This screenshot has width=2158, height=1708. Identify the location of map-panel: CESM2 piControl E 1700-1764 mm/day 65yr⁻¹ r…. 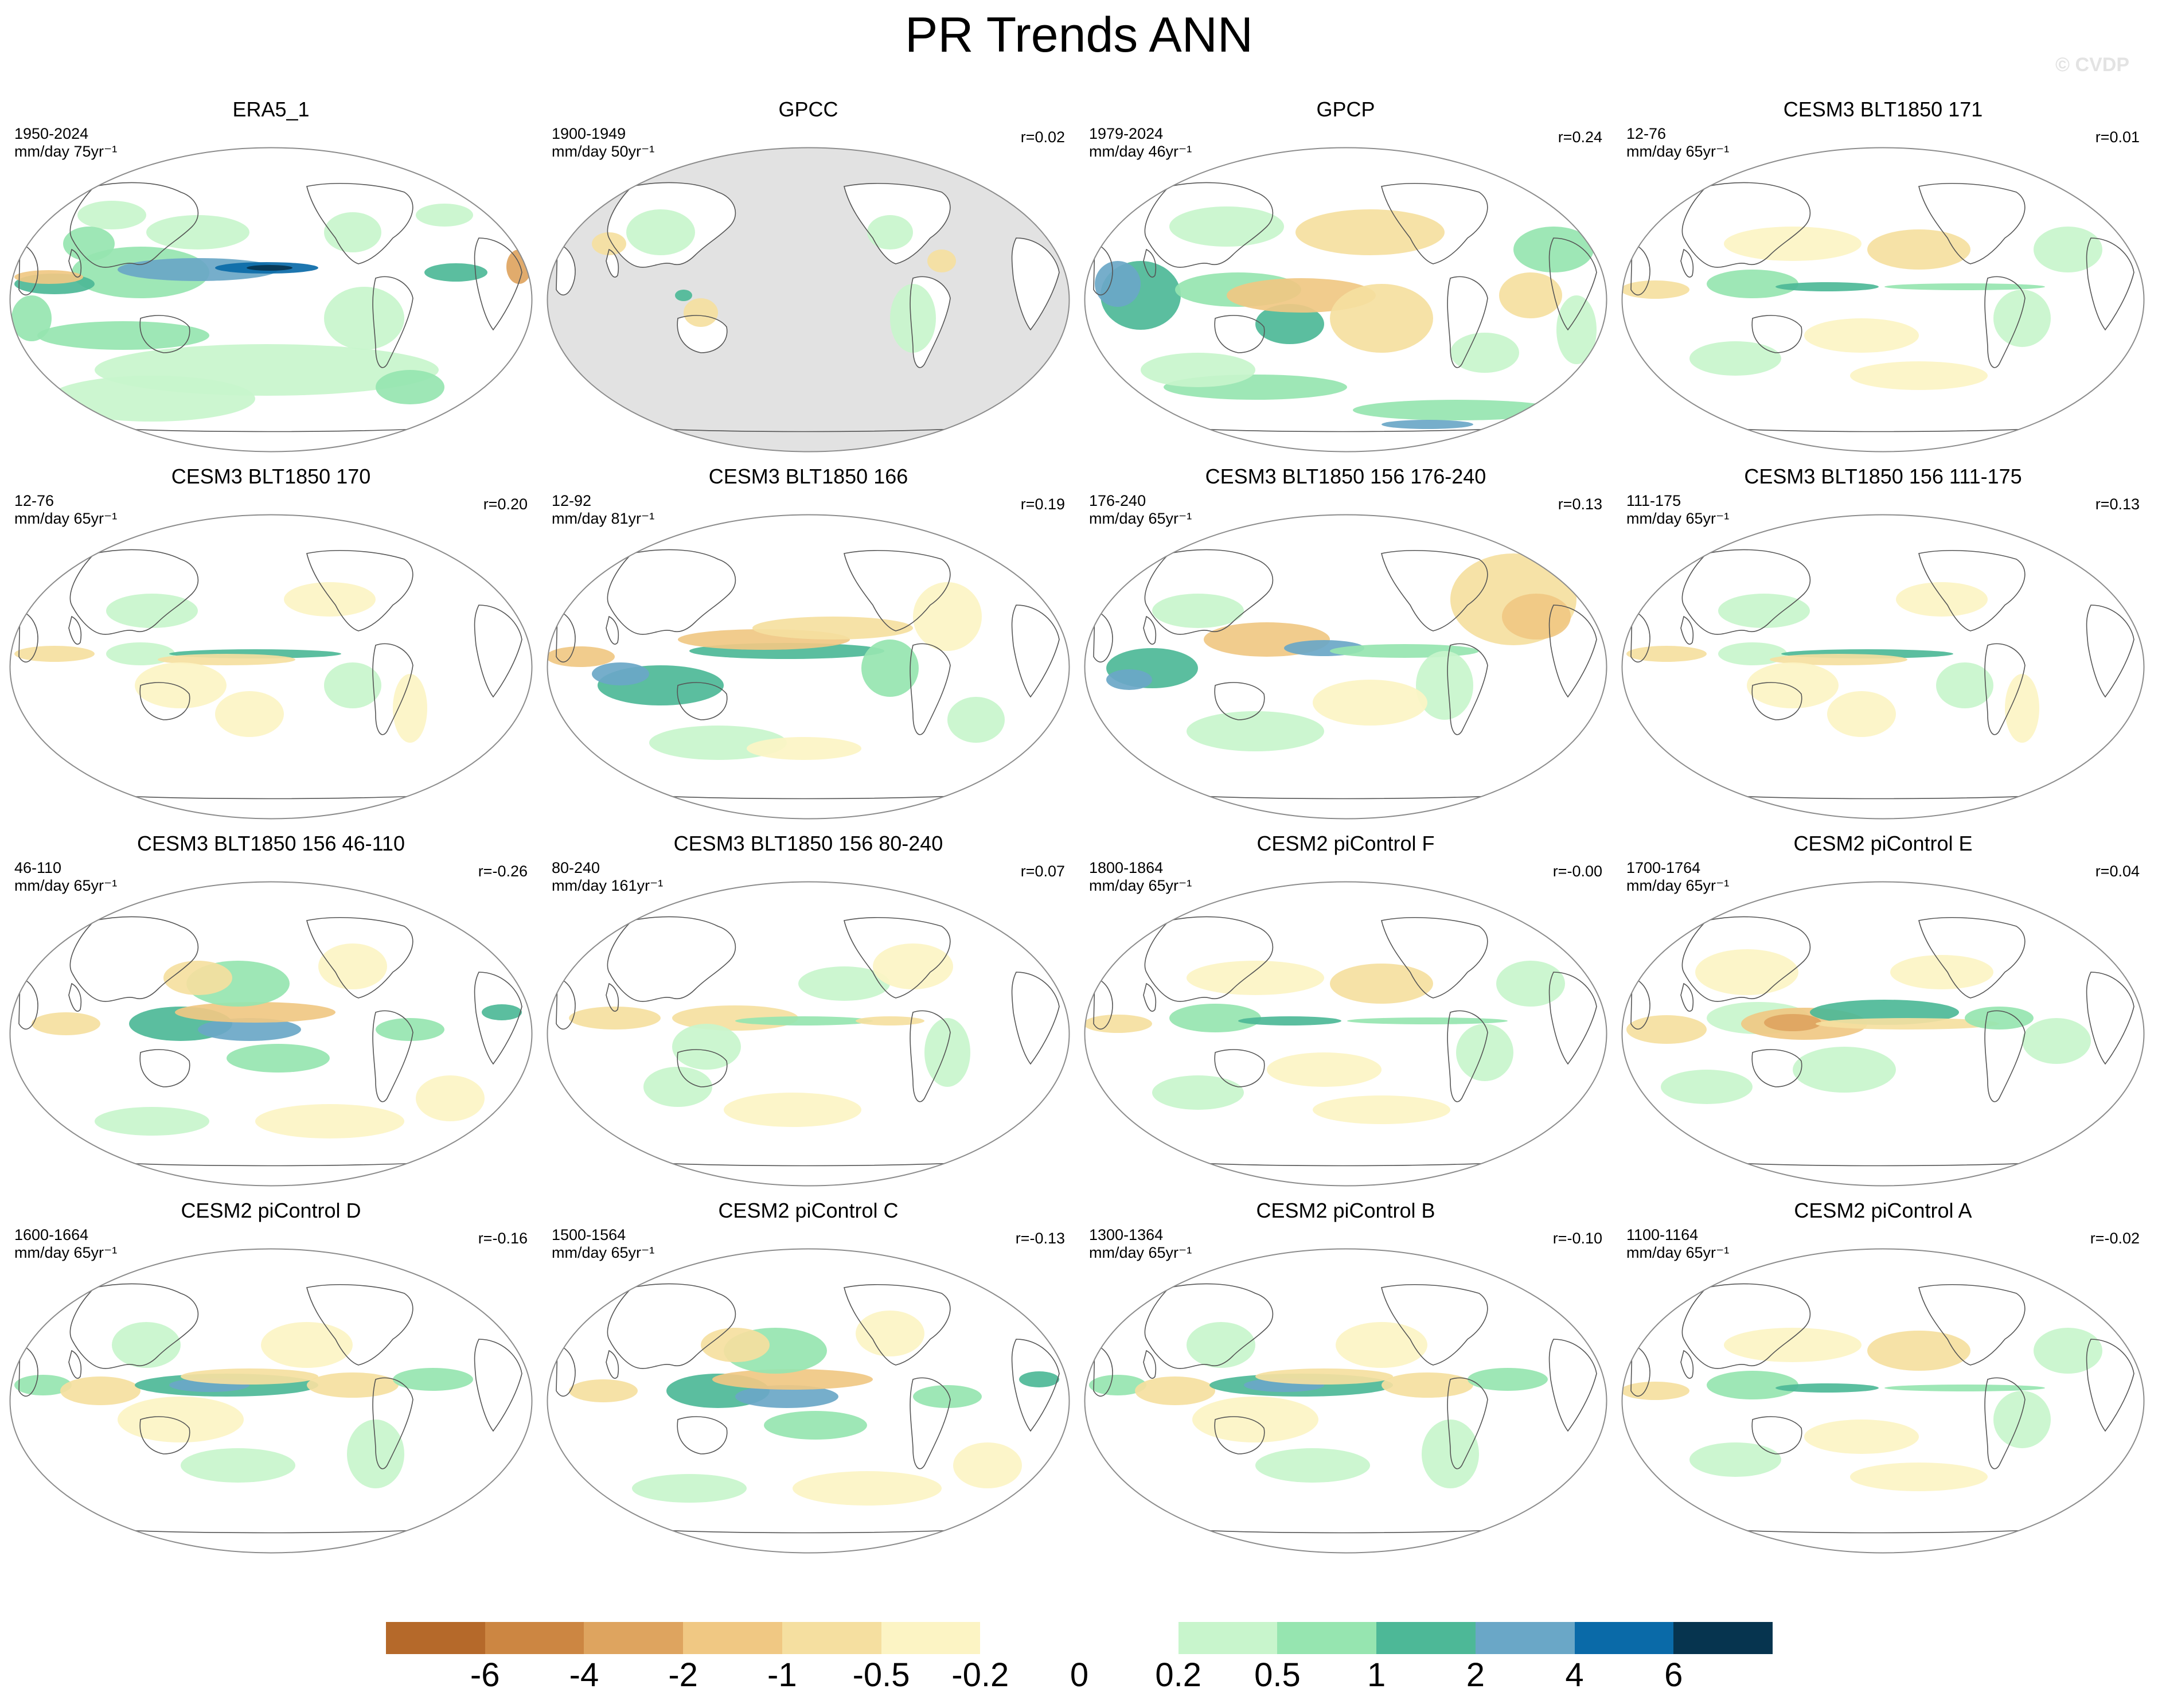
(1883, 1003).